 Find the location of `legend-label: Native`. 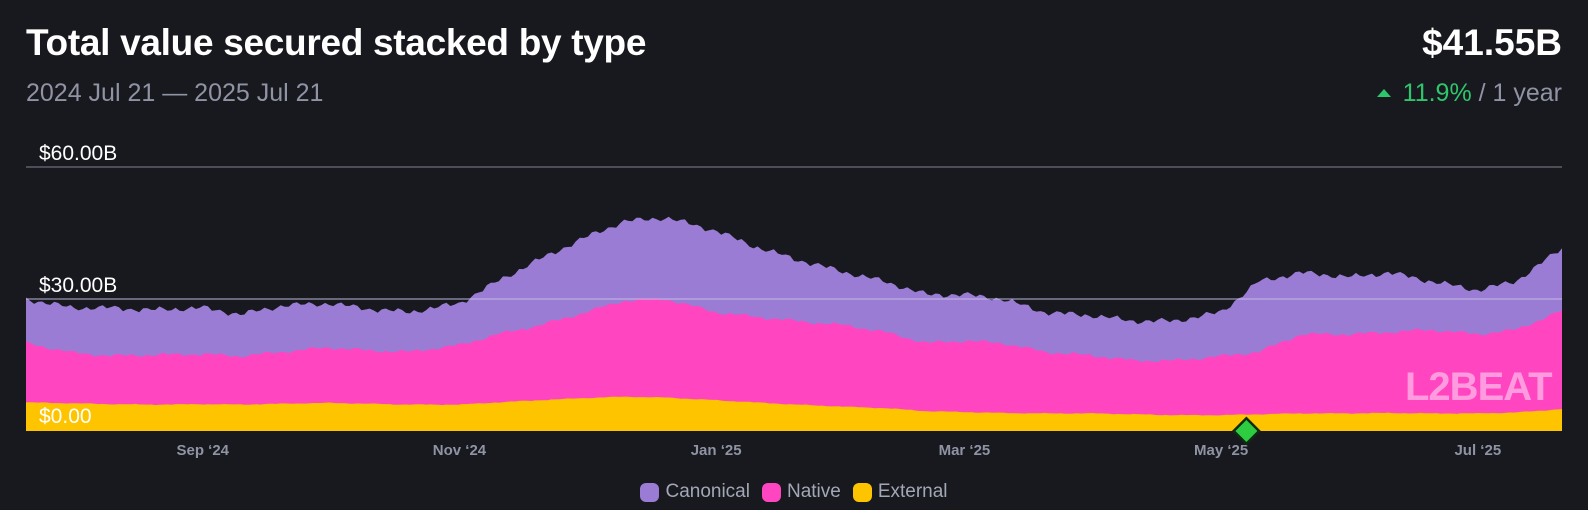

legend-label: Native is located at coordinates (813, 491).